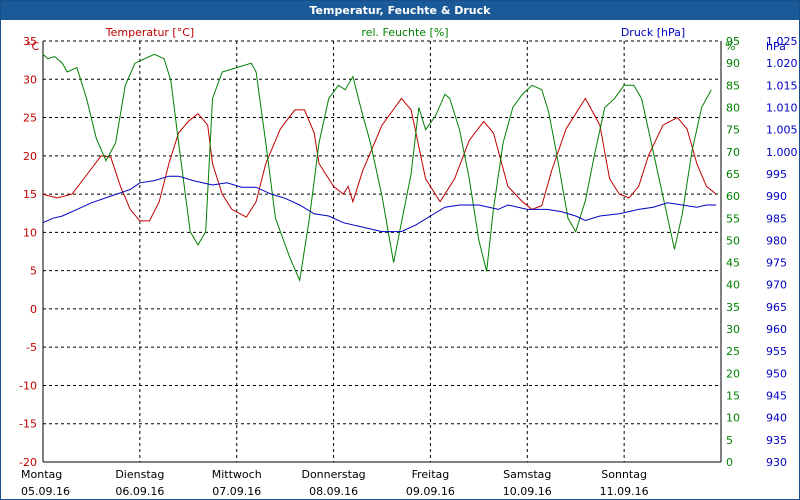 Image resolution: width=800 pixels, height=500 pixels. Describe the element at coordinates (30, 79) in the screenshot. I see `temperature-tick-label: 30` at that location.